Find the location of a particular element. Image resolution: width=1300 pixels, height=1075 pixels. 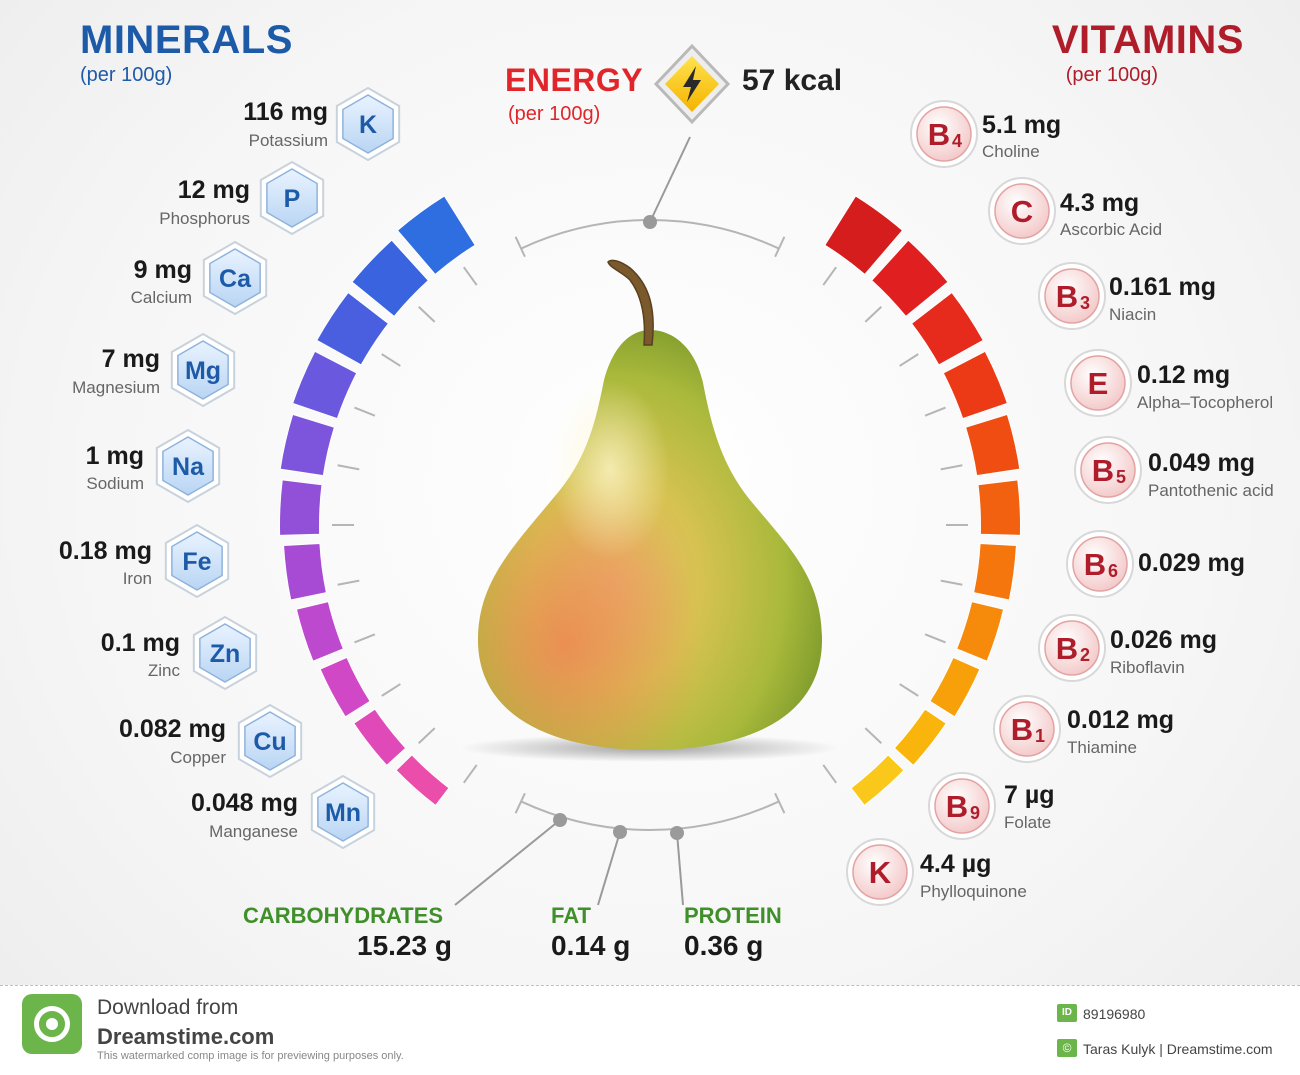

vitamin-amount-b3: 0.161 mg is located at coordinates (1163, 287).